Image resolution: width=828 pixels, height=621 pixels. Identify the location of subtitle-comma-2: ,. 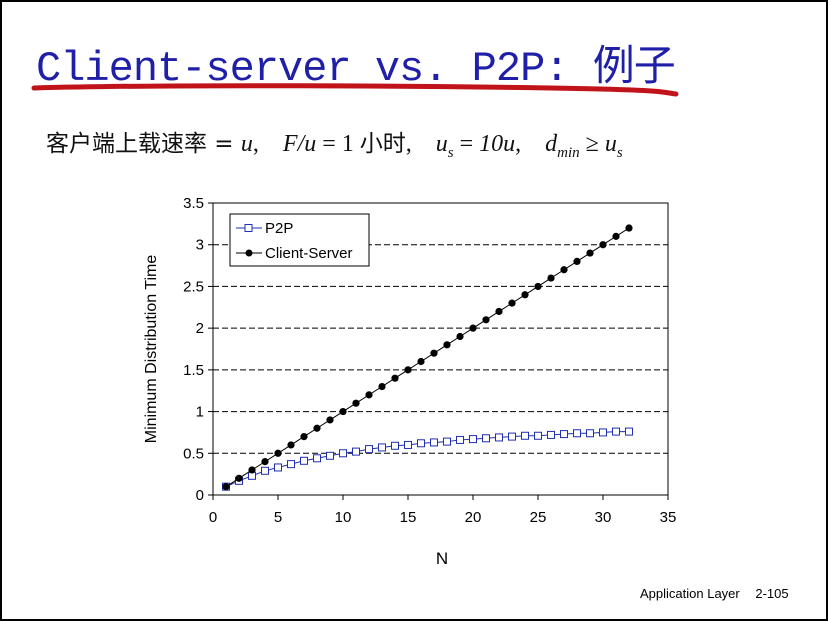
(408, 144).